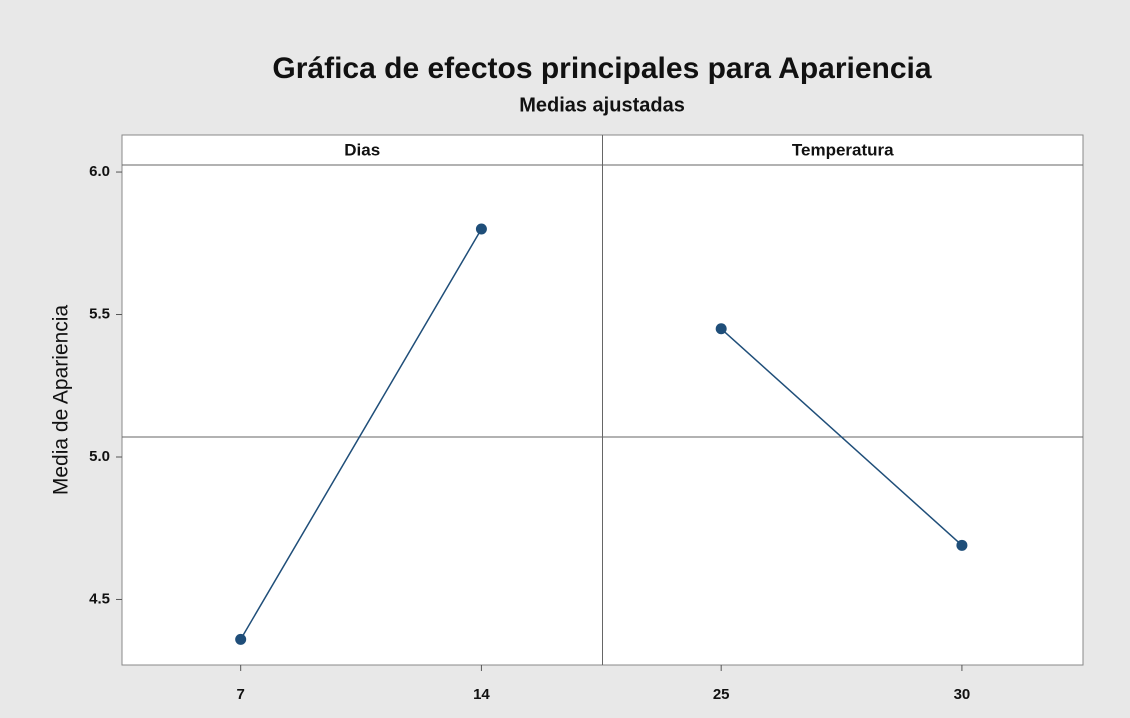 This screenshot has height=718, width=1130. I want to click on y-tick-label: 5.5, so click(99, 313).